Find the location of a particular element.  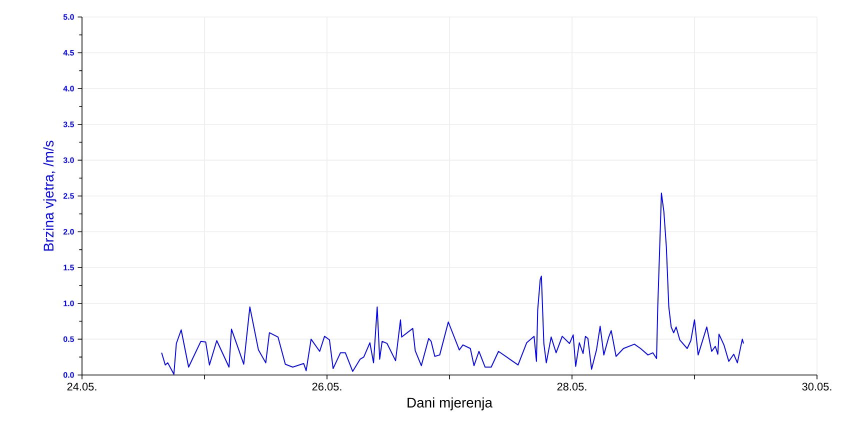

y-axis-title: Brzina vjetra, /m/s is located at coordinates (49, 195).